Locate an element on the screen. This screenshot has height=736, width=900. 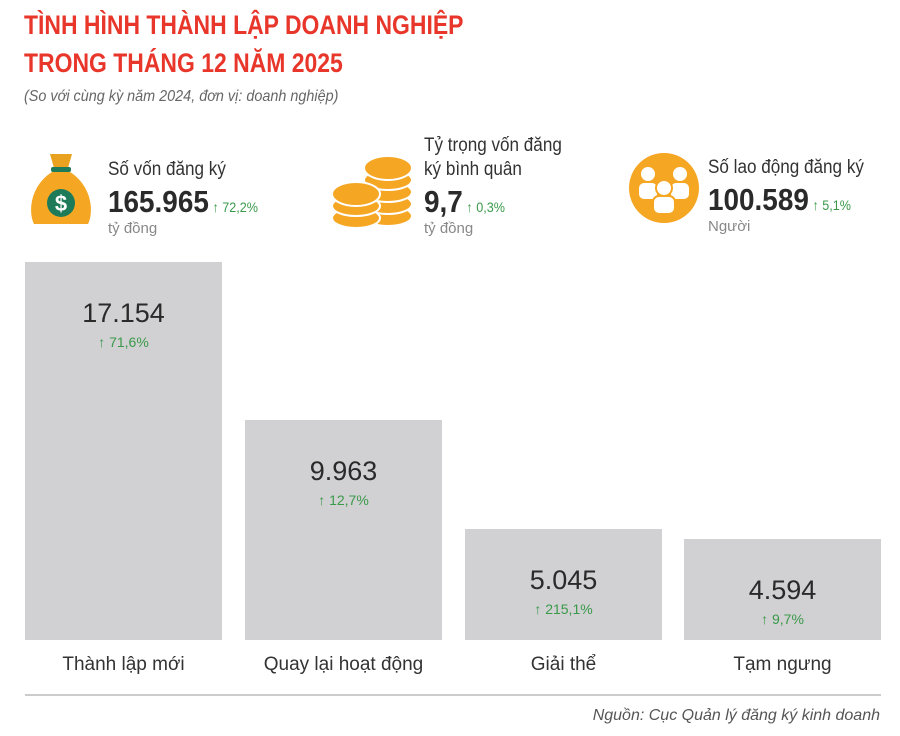
bar-change-label: ↑ 12,7% is located at coordinates (343, 500).